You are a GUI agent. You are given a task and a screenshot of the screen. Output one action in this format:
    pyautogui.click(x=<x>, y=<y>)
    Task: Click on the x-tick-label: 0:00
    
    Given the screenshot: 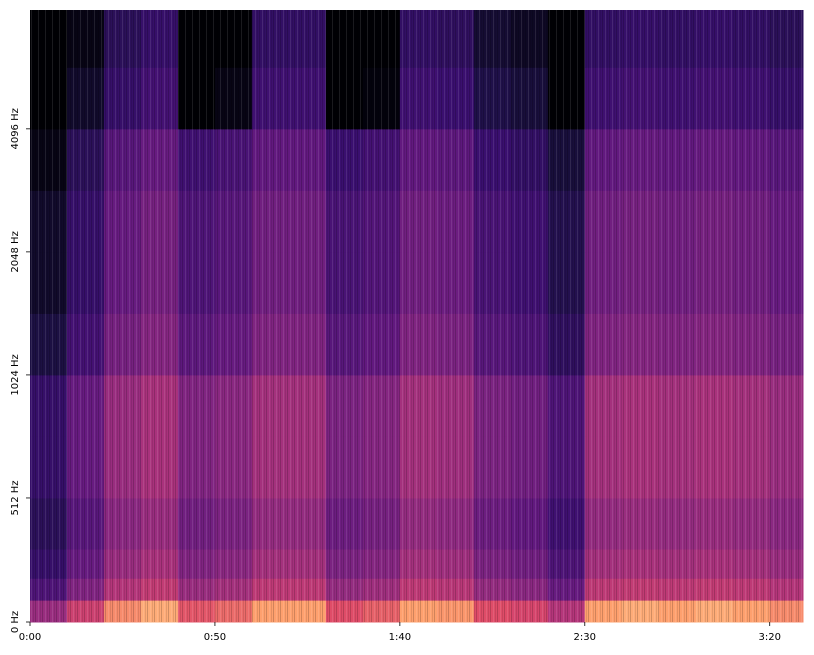 What is the action you would take?
    pyautogui.click(x=30, y=637)
    